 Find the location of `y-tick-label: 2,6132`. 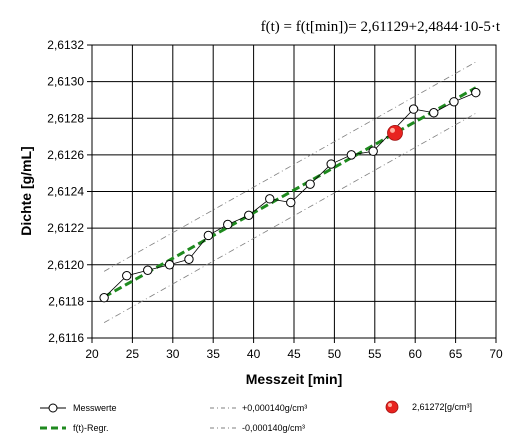

y-tick-label: 2,6132 is located at coordinates (65, 45).